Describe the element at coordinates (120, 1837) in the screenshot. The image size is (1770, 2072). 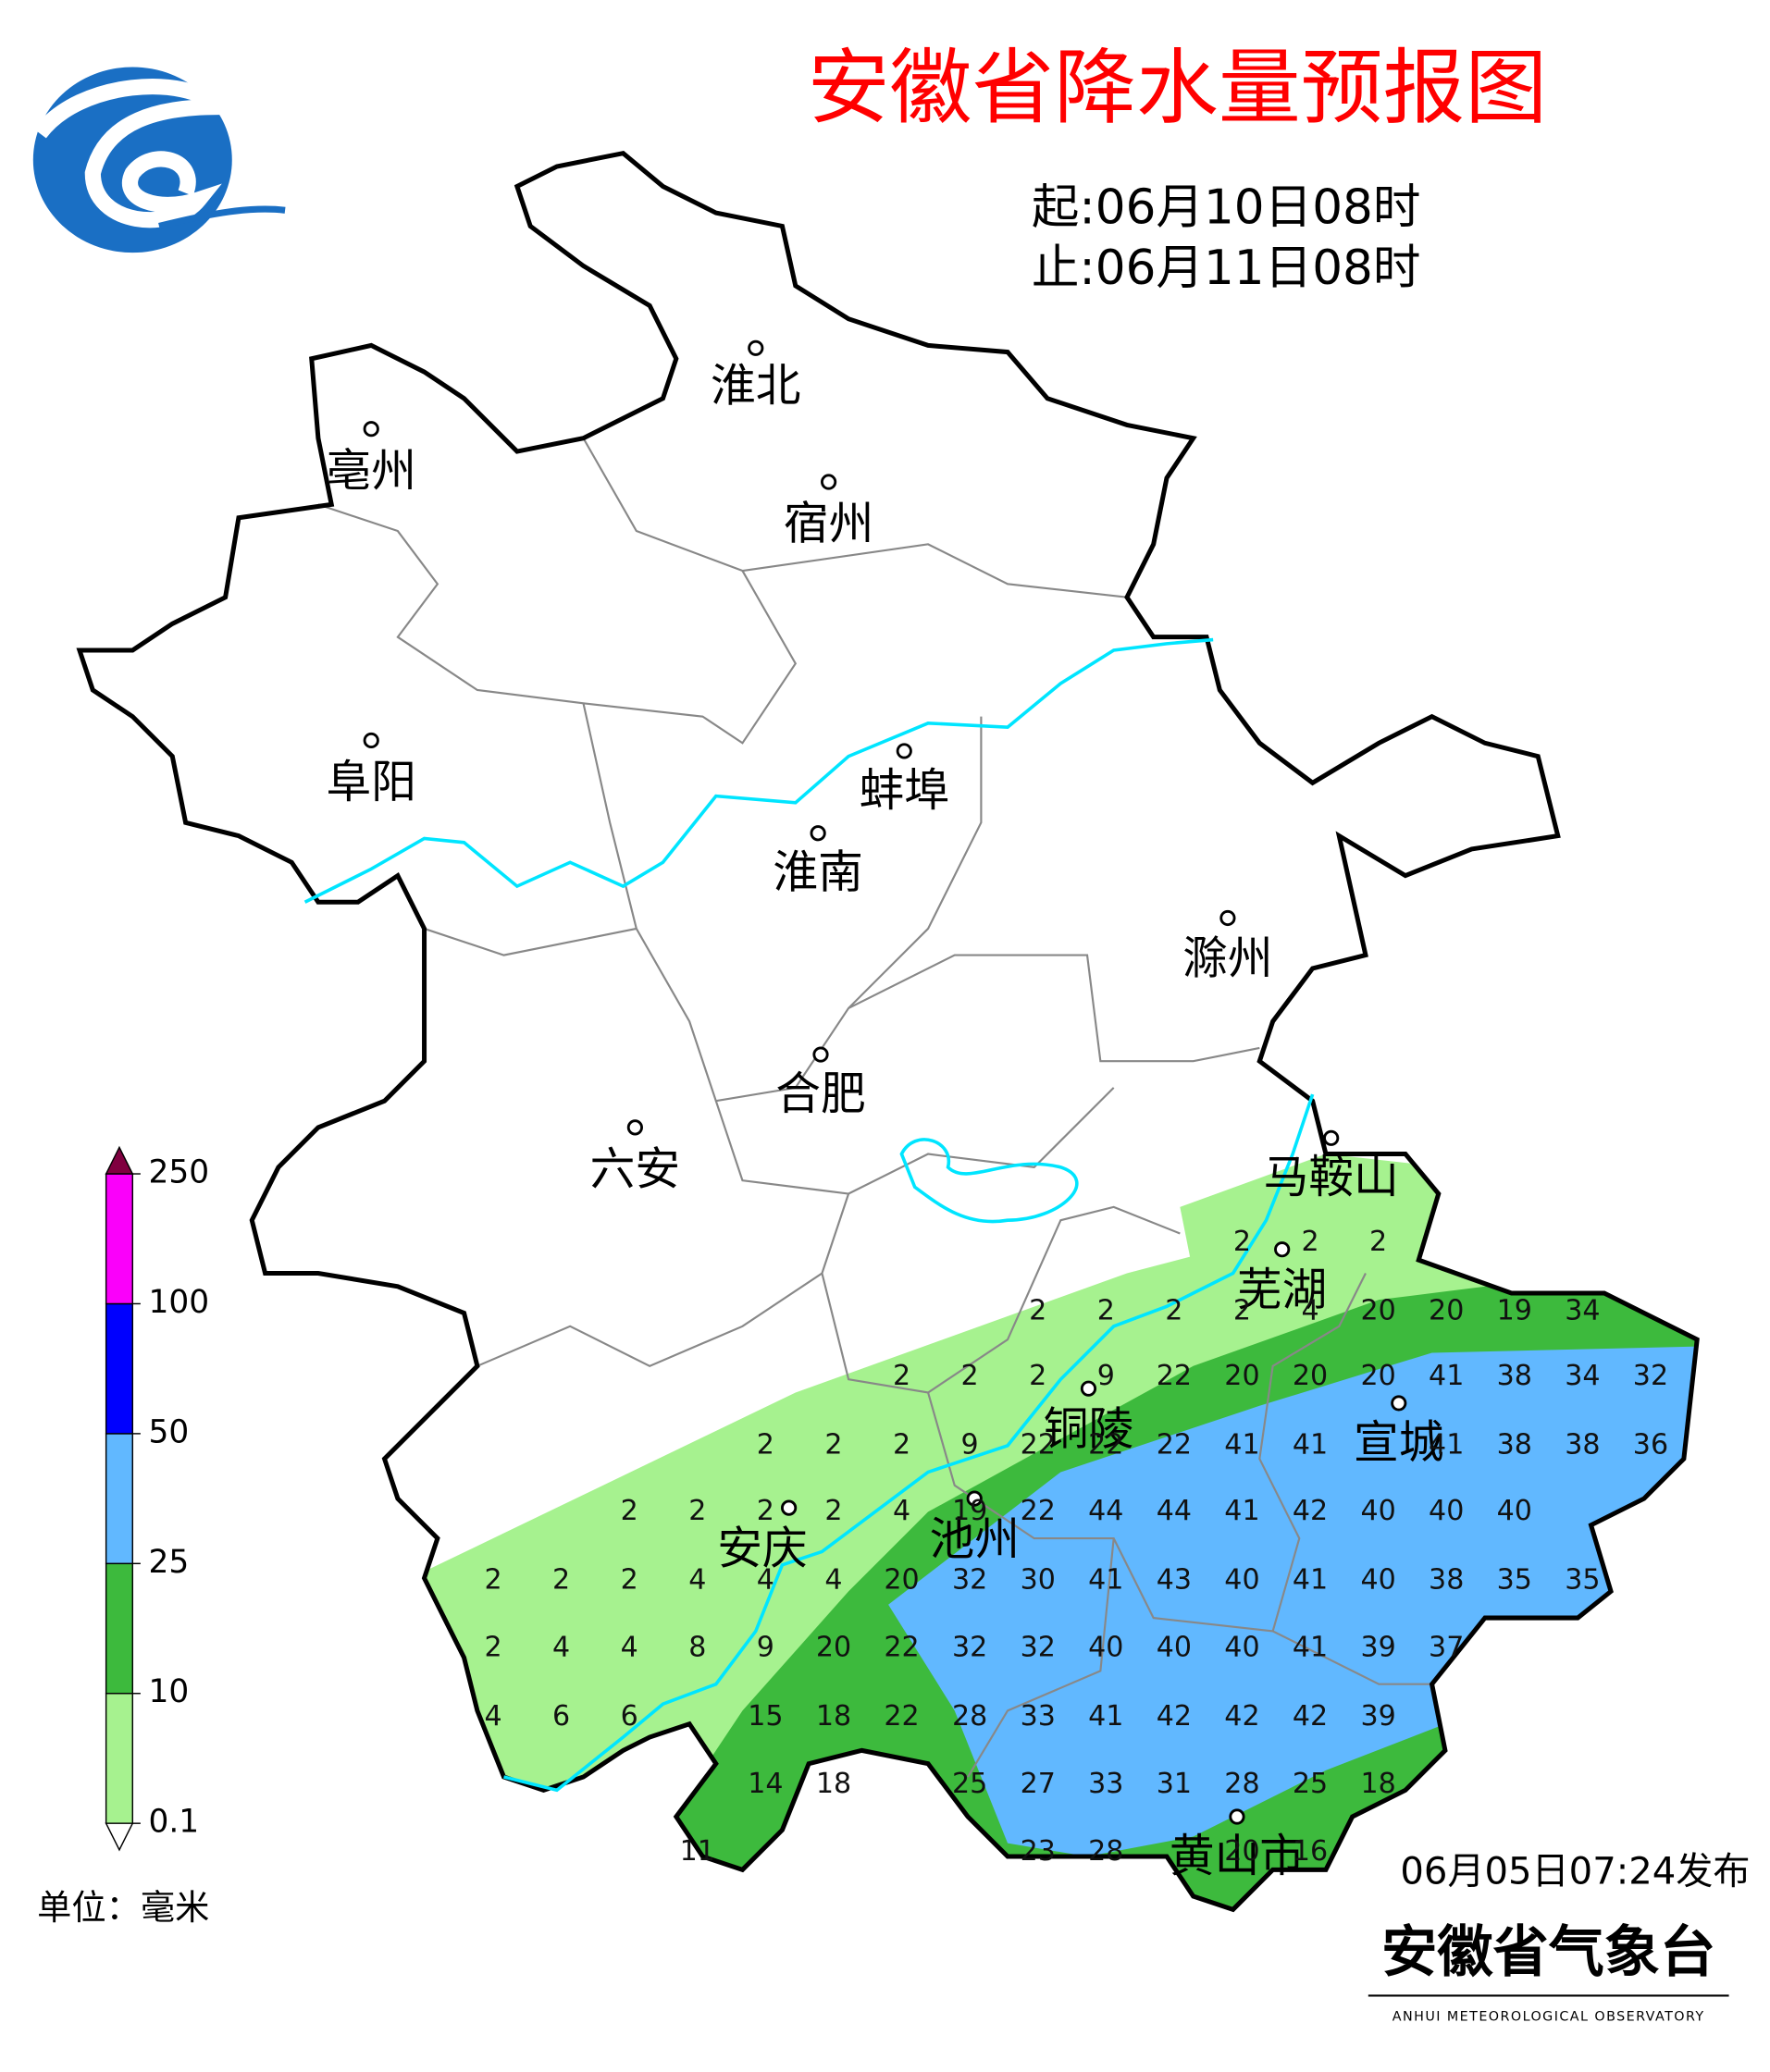
I see `legend-under` at that location.